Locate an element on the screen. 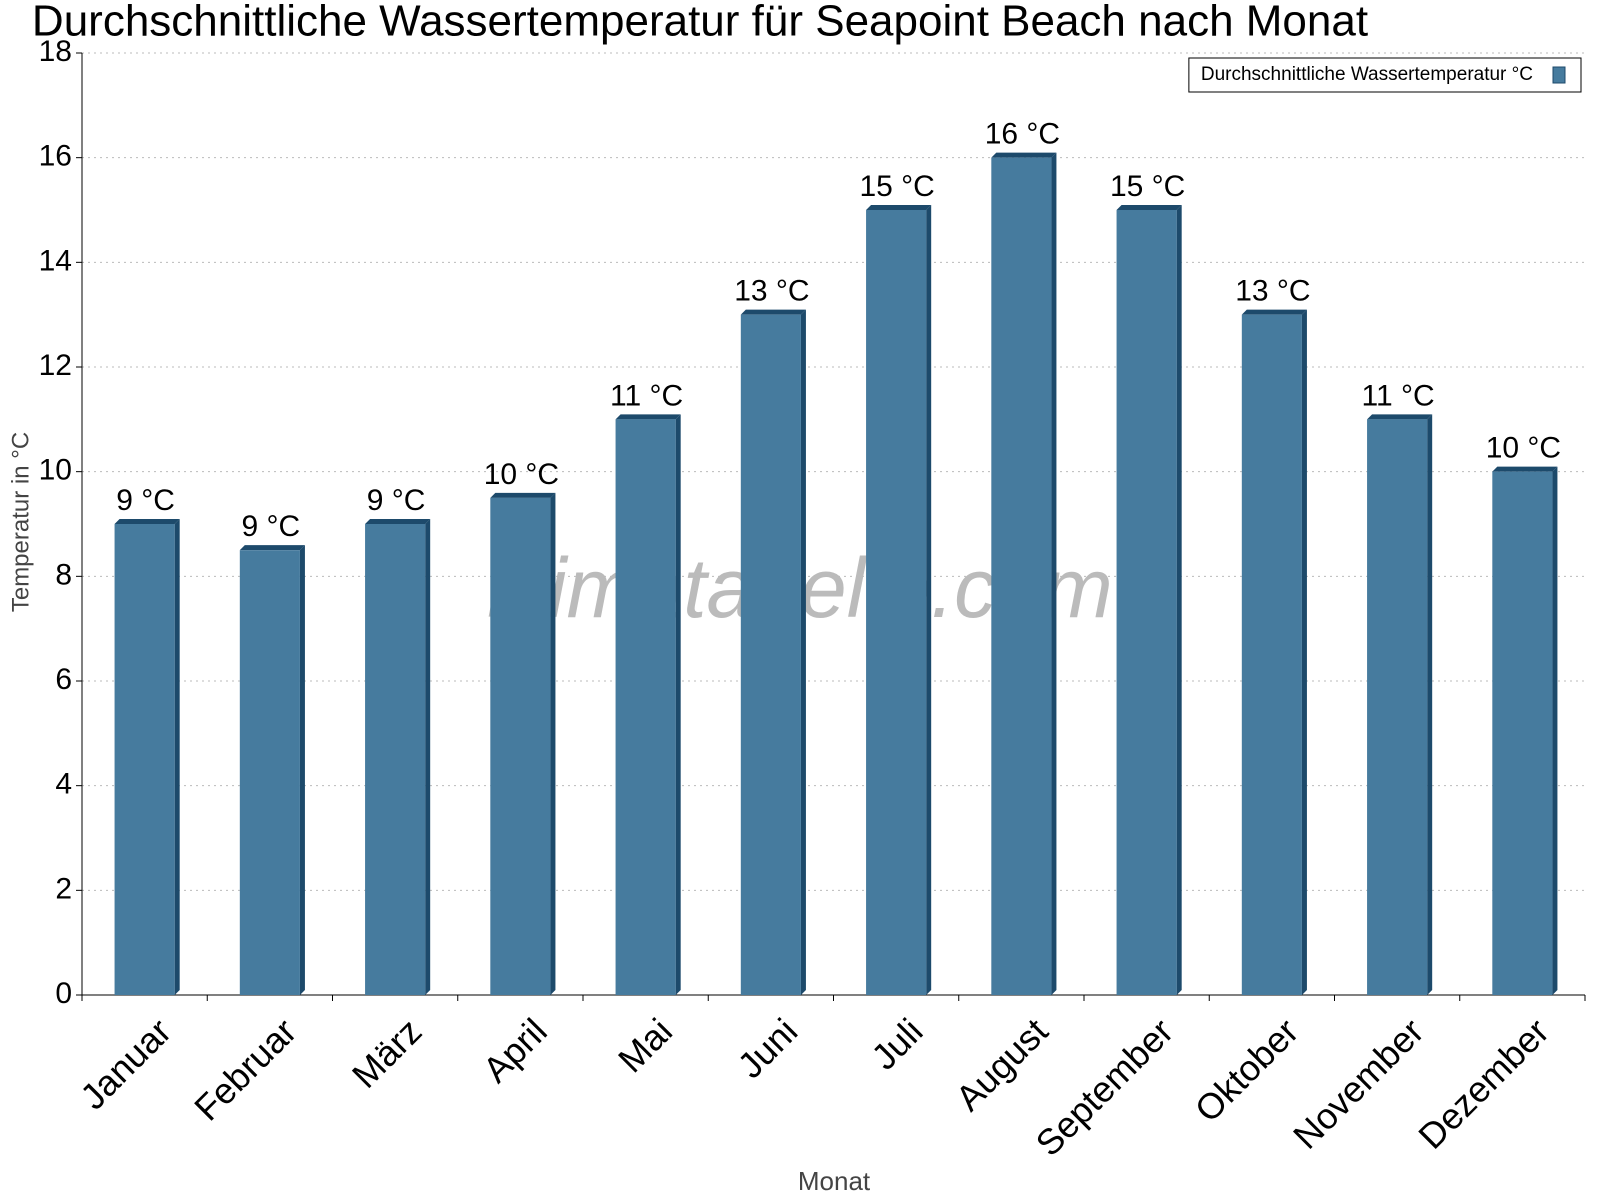  y-tick-label: 4 is located at coordinates (63, 784).